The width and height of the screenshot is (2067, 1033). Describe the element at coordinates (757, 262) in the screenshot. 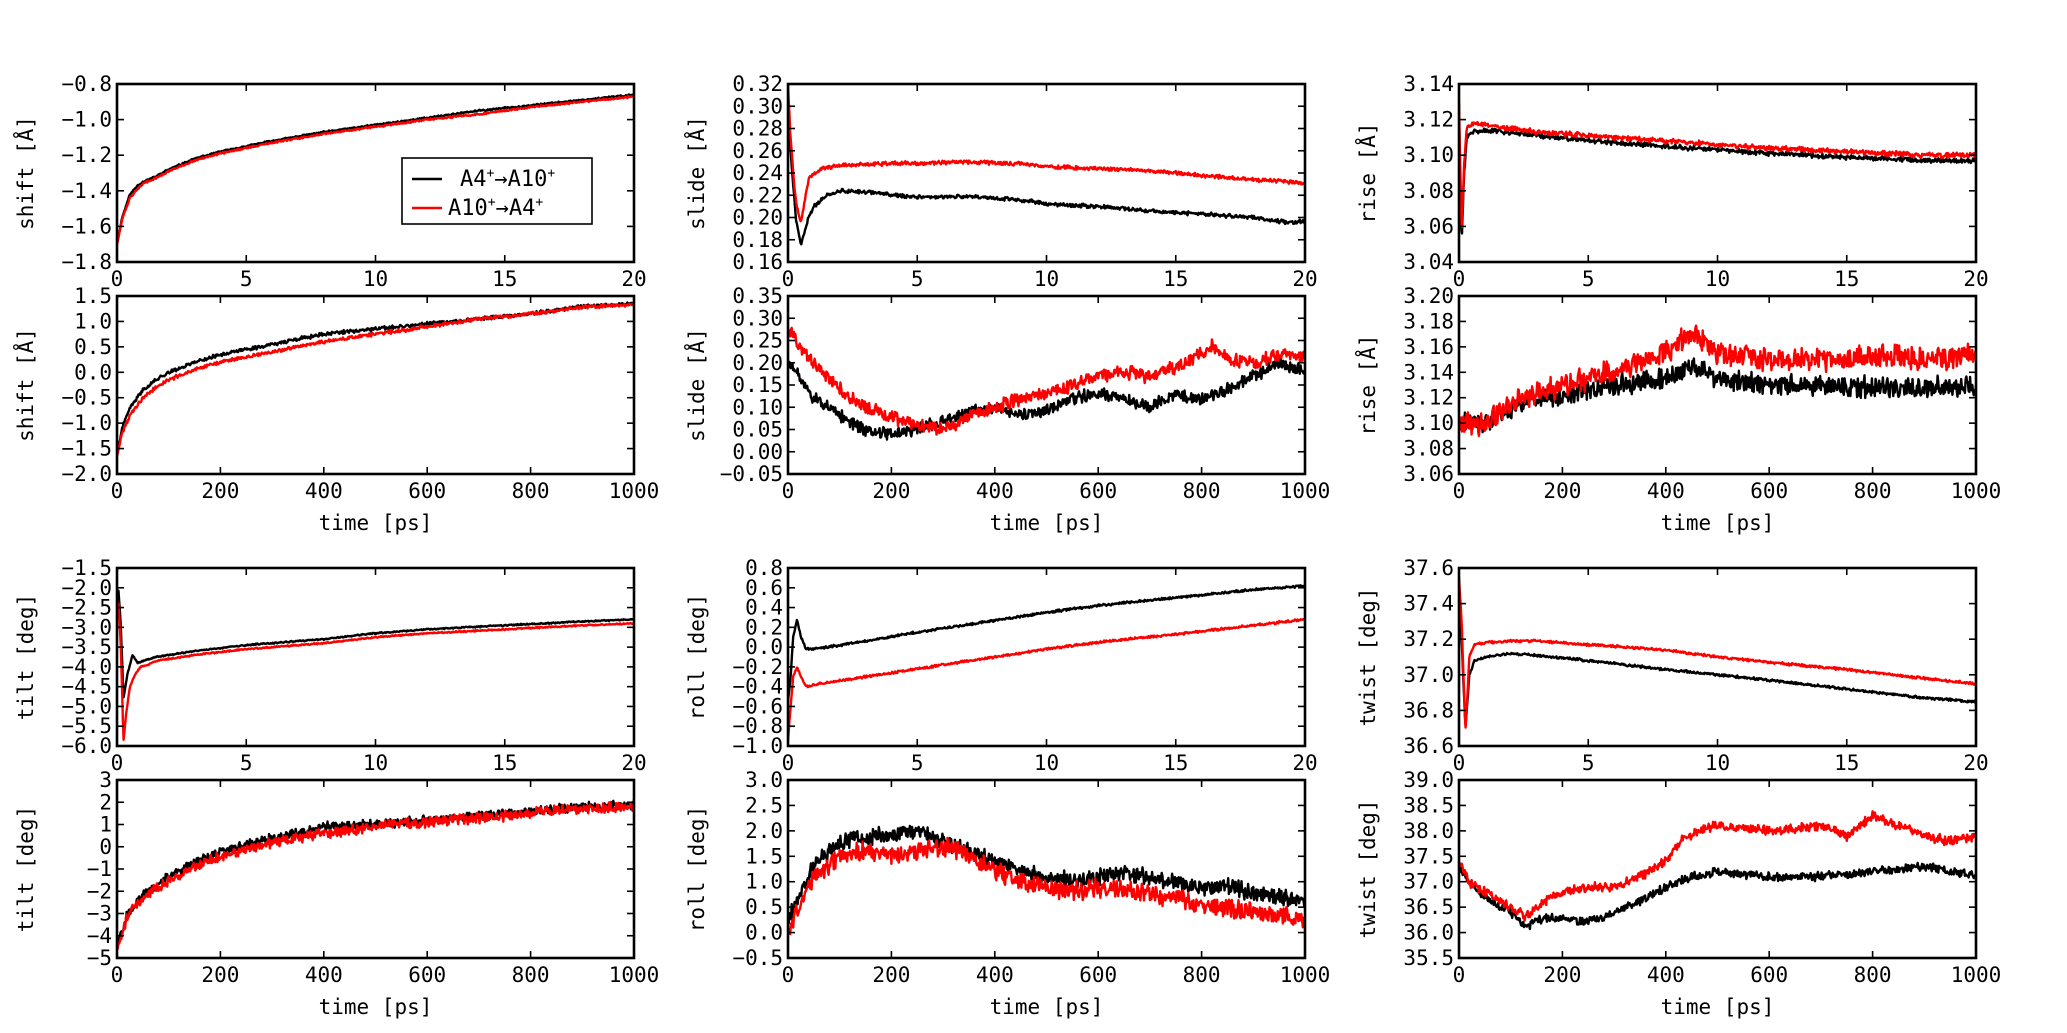

I see `y-tick-label: 0.16` at that location.